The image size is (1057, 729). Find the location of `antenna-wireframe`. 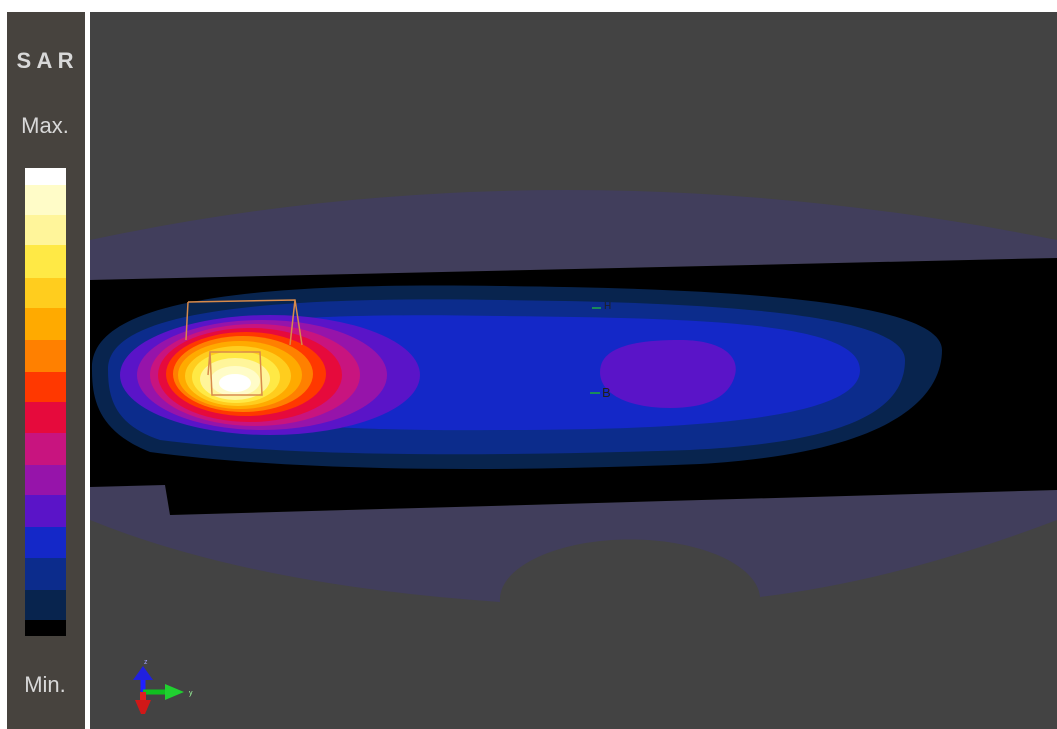

antenna-wireframe is located at coordinates (244, 347).